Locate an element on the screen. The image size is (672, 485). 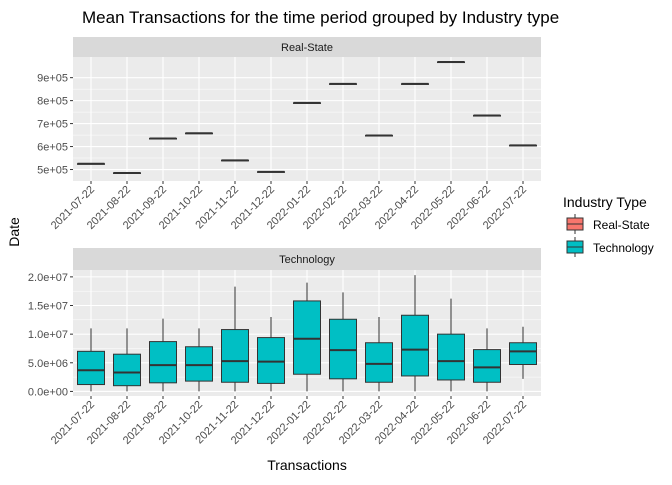
legend-label-real-state: Real-State is located at coordinates (621, 225).